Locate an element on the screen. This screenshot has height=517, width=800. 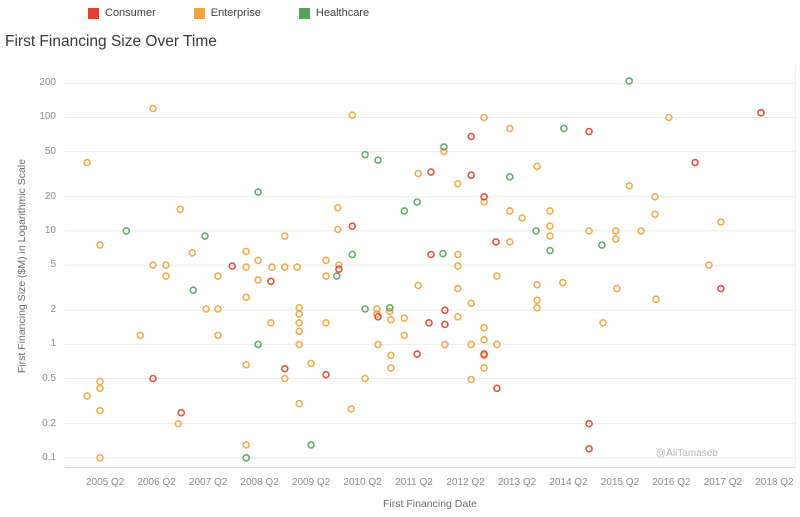
legend-item-healthcare: Healthcare is located at coordinates (333, 13).